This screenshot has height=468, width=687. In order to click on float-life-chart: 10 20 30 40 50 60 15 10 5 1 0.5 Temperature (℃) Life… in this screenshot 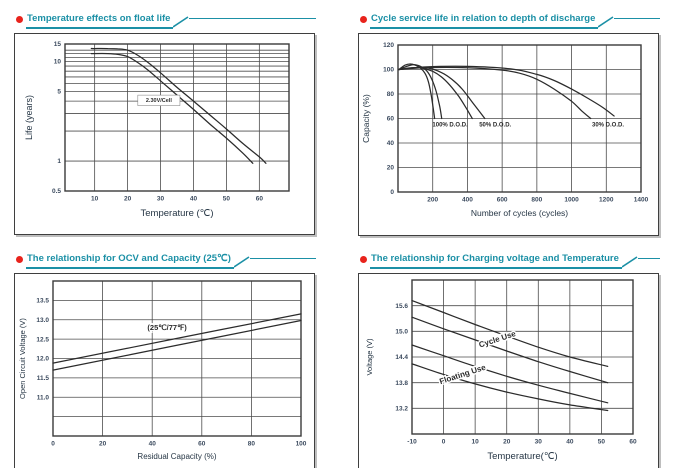, I will do `click(157, 130)`.